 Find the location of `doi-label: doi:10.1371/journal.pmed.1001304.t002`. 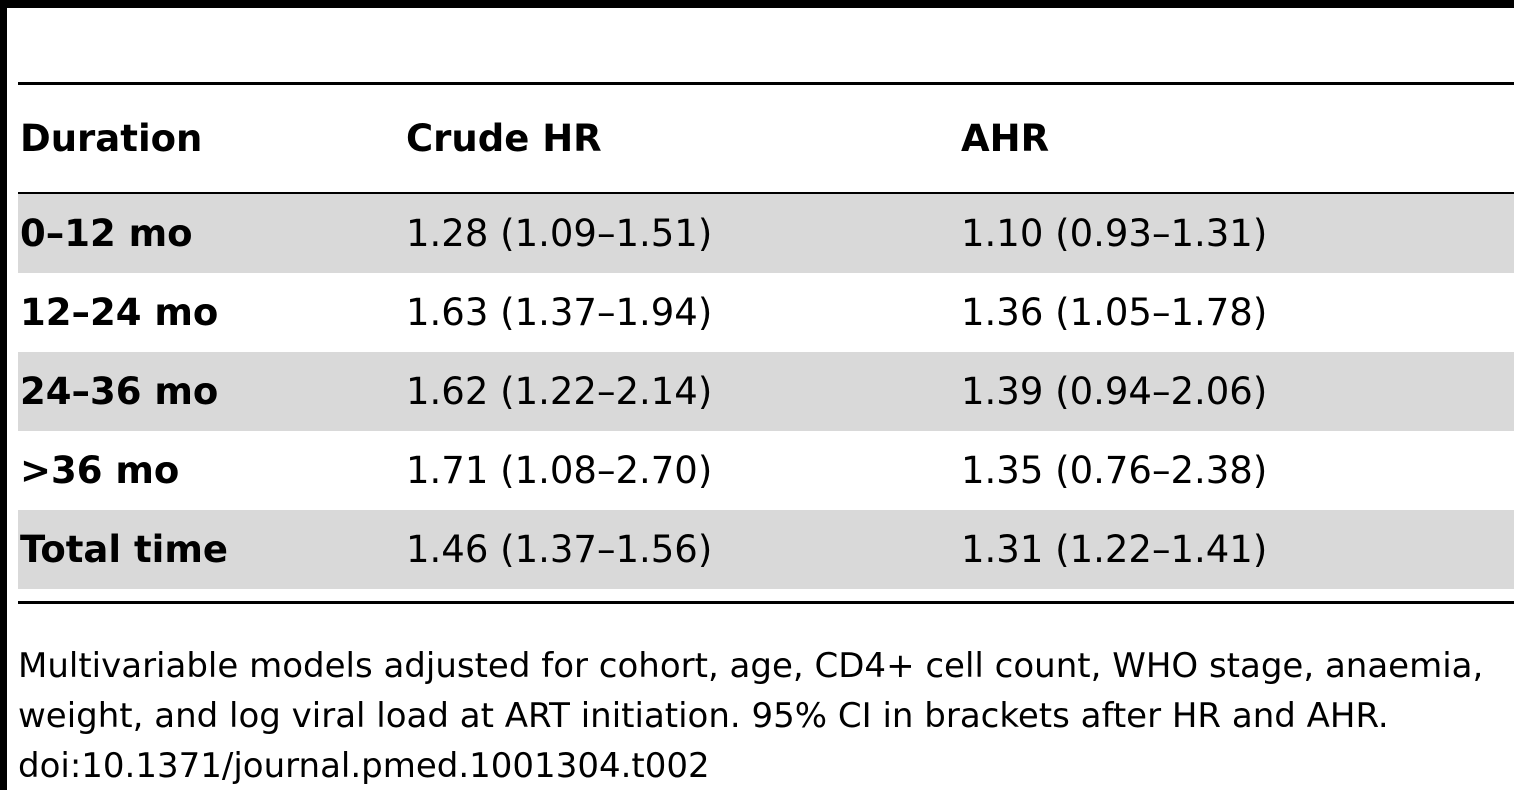

doi-label: doi:10.1371/journal.pmed.1001304.t002 is located at coordinates (364, 766).